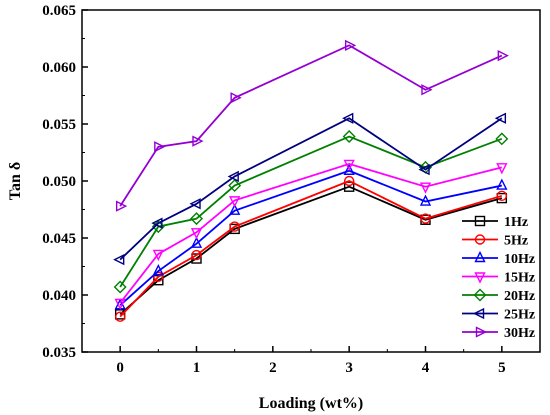  Describe the element at coordinates (15, 181) in the screenshot. I see `y-axis-label: Tan δ` at that location.